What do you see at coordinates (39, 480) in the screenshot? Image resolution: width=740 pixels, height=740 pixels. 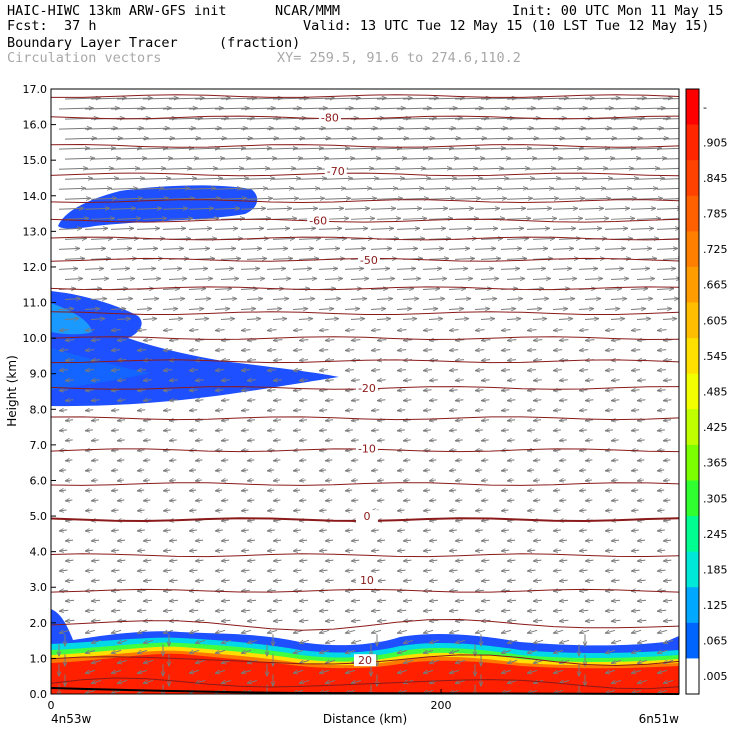 I see `y-tick-label: 6.0` at bounding box center [39, 480].